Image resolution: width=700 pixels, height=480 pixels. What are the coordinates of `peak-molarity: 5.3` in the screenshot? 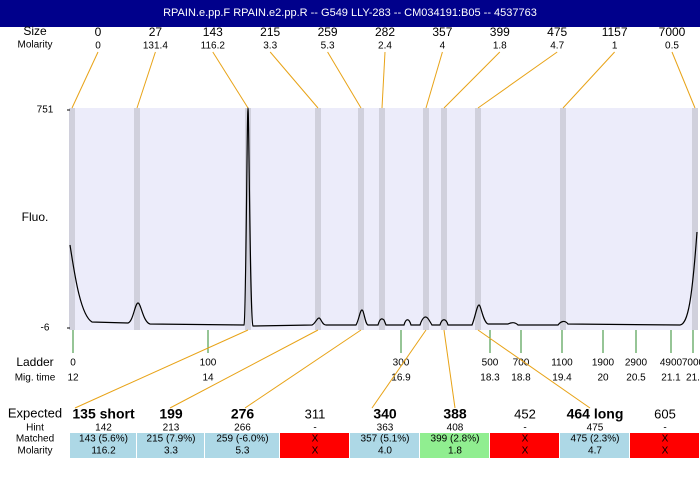 It's located at (328, 46).